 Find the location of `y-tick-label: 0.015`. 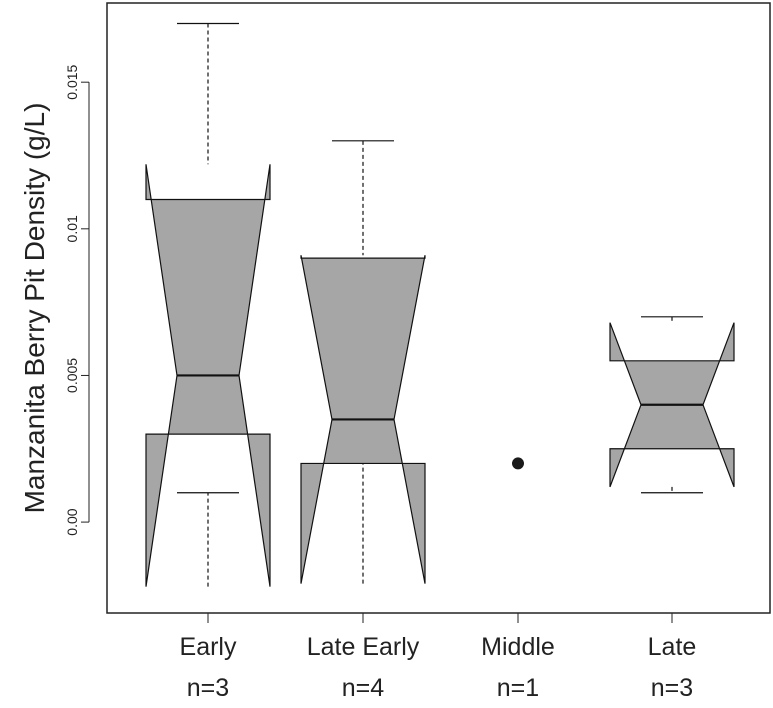

y-tick-label: 0.015 is located at coordinates (72, 81).